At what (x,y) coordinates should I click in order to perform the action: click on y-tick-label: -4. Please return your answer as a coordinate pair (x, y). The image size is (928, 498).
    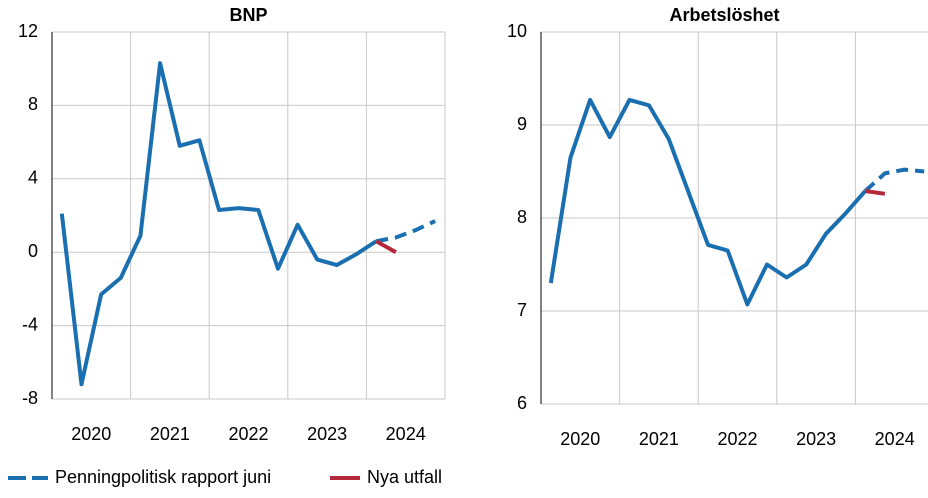
    Looking at the image, I should click on (30, 324).